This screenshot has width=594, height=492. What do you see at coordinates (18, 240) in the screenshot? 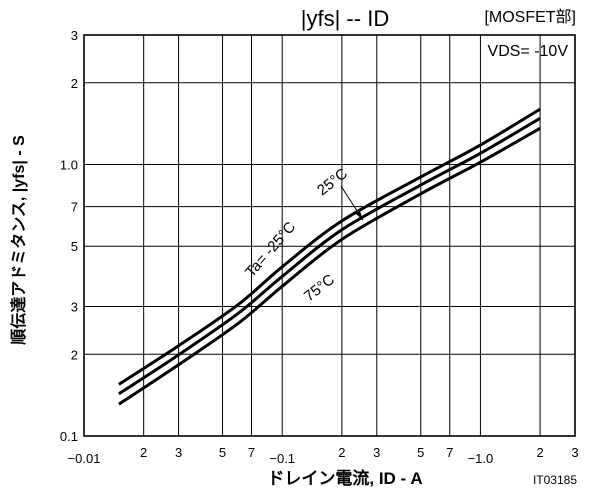
I see `y-axis-label: 順伝達アドミタンス, |yfs| - S` at bounding box center [18, 240].